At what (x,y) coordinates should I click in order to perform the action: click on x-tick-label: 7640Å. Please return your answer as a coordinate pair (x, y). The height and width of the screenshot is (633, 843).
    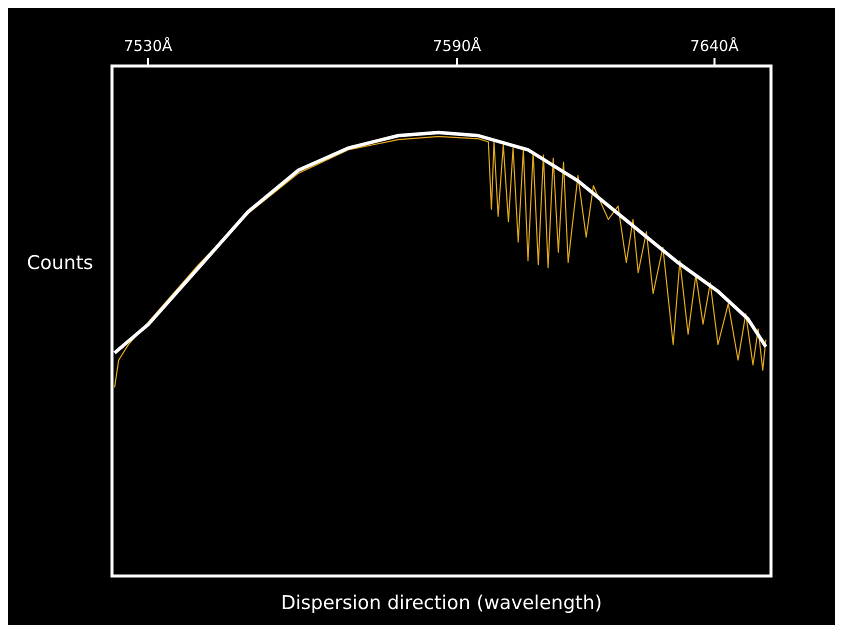
    Looking at the image, I should click on (715, 45).